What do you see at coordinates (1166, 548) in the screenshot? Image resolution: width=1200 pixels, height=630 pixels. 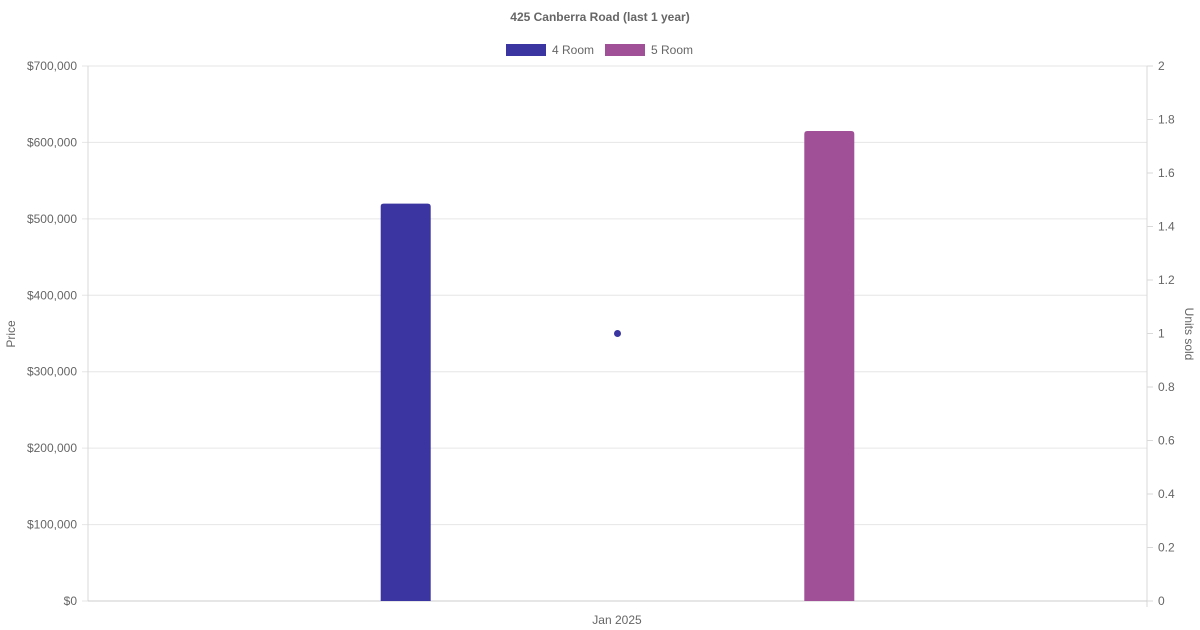 I see `y-right-tick-label: 0.2` at bounding box center [1166, 548].